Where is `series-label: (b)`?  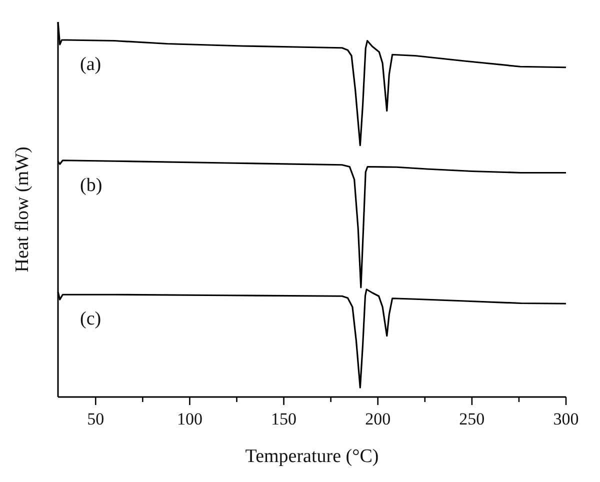
series-label: (b) is located at coordinates (91, 185).